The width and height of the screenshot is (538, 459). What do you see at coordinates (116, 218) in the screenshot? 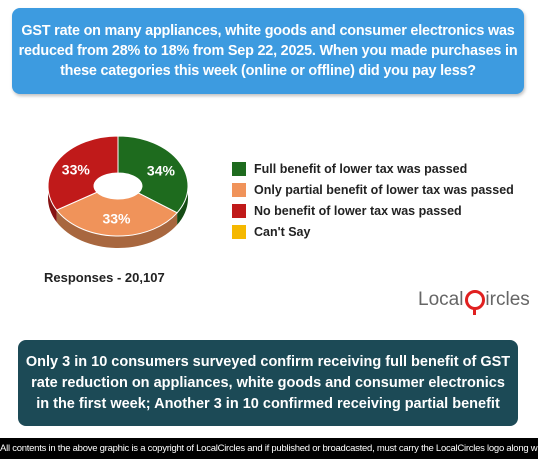
I see `pie-data-label-1: 33%` at bounding box center [116, 218].